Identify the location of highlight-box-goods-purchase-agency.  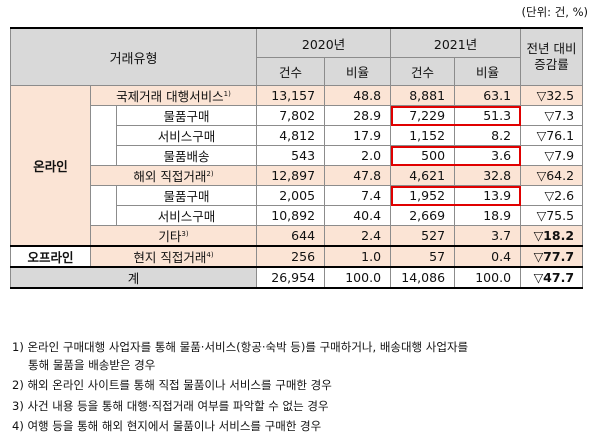
(455, 115).